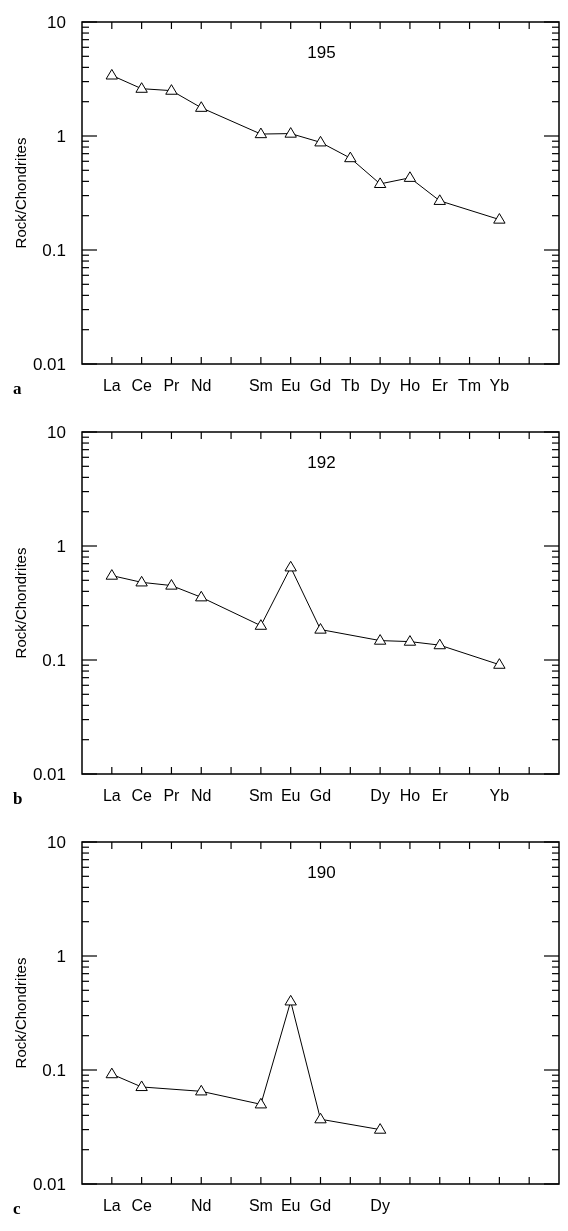  I want to click on x-tick-label: Tm, so click(470, 385).